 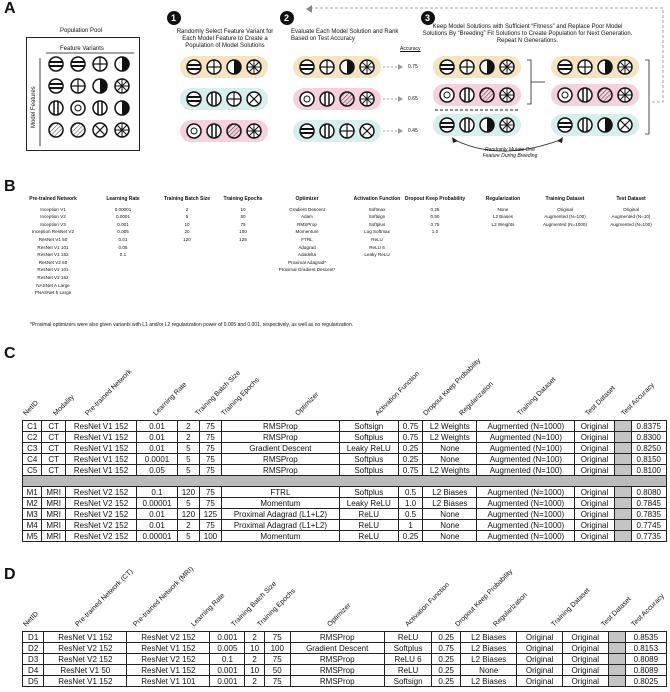 What do you see at coordinates (243, 239) in the screenshot?
I see `panel-b-value: 125` at bounding box center [243, 239].